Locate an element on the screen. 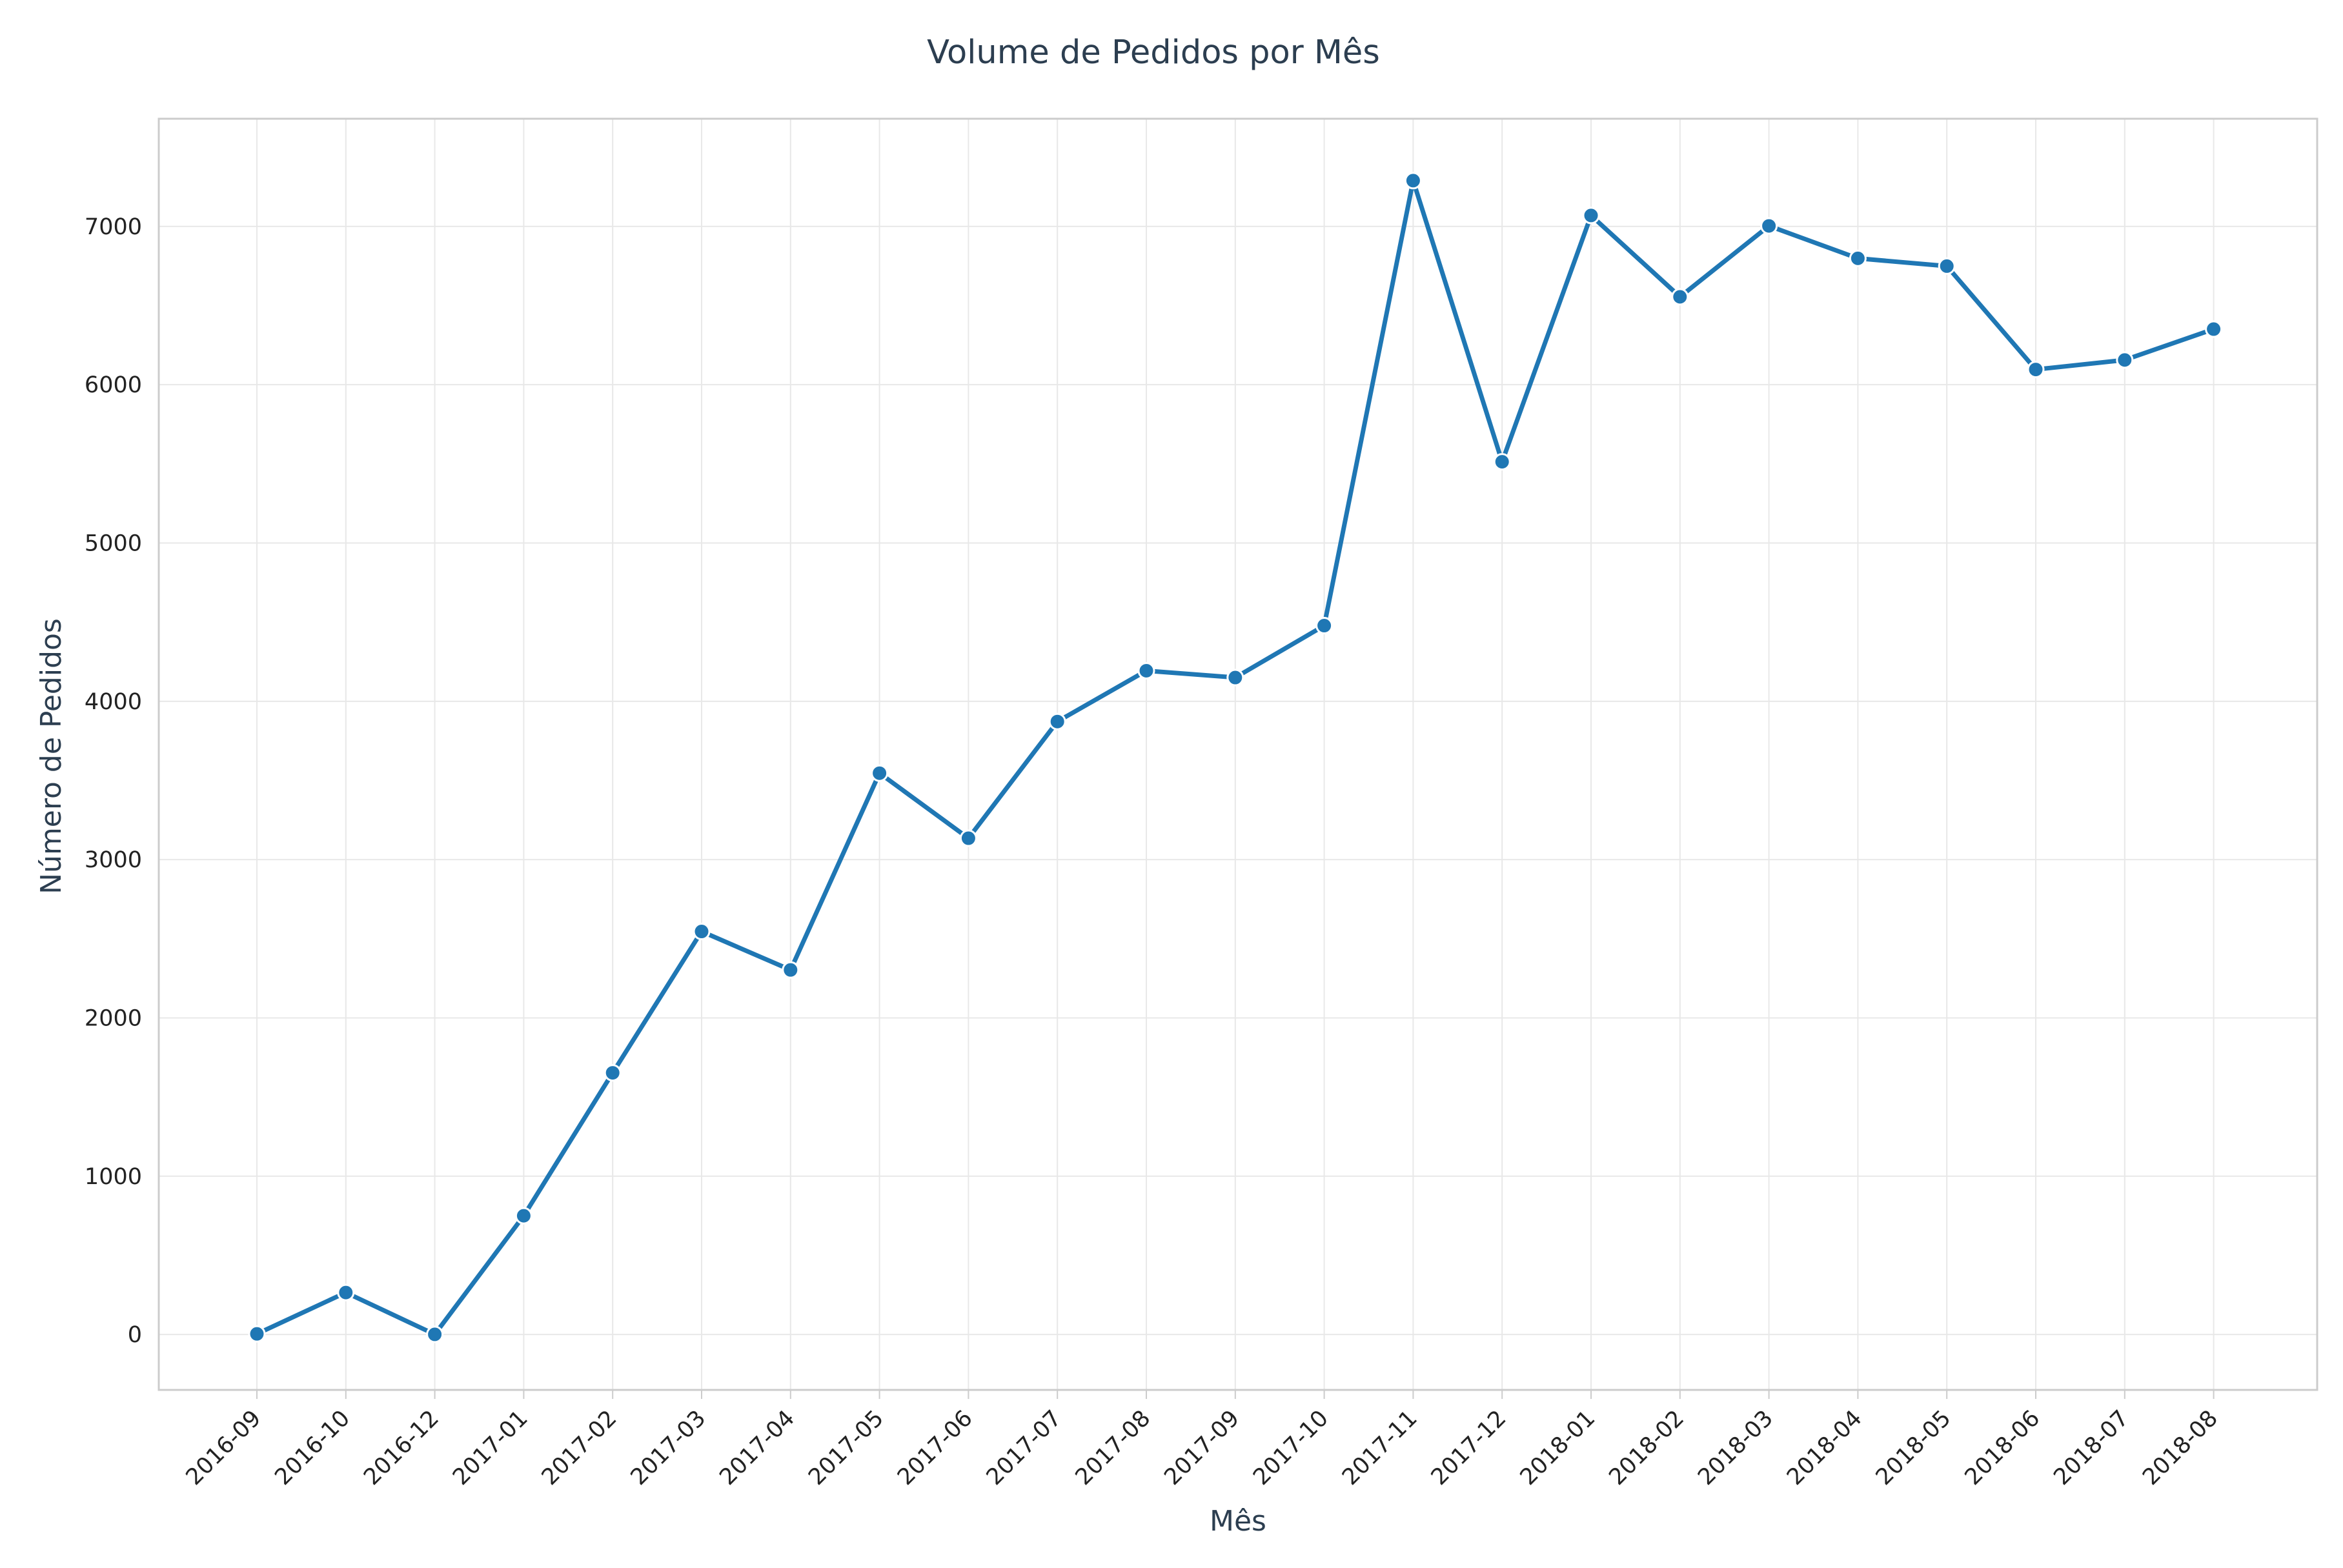 The image size is (2343, 1568). x-tick-label: 2017-04 is located at coordinates (757, 1448).